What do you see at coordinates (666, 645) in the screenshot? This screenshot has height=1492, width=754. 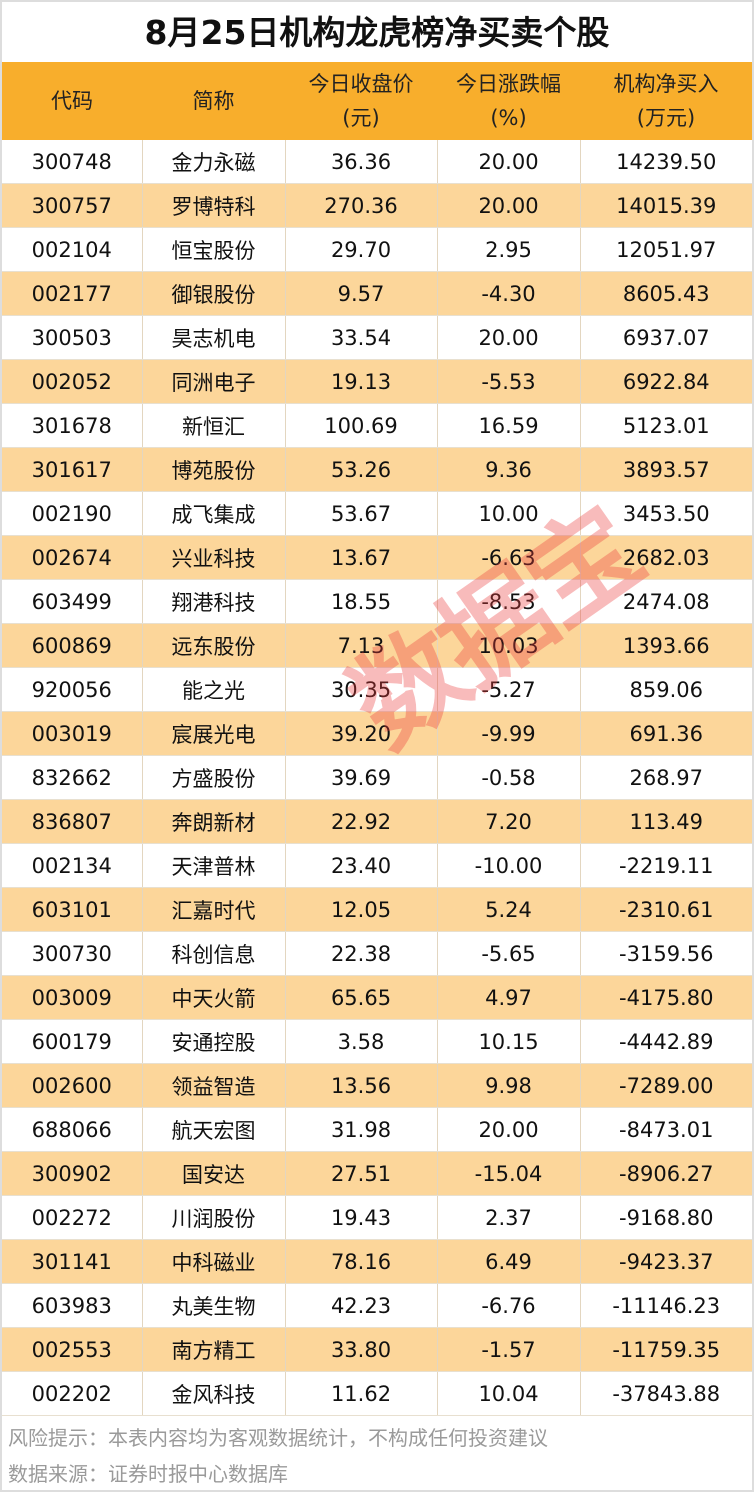 I see `cell-net-buy: 1393.66` at bounding box center [666, 645].